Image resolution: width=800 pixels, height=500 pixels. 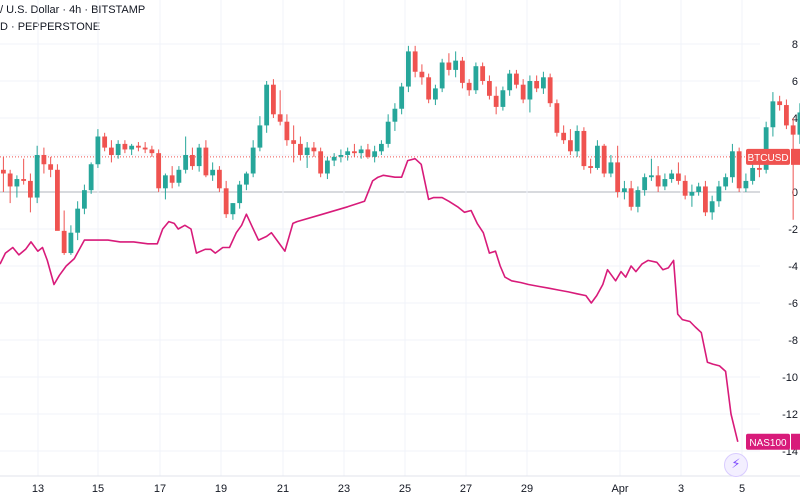 What do you see at coordinates (795, 45) in the screenshot?
I see `y-tick-label: 8` at bounding box center [795, 45].